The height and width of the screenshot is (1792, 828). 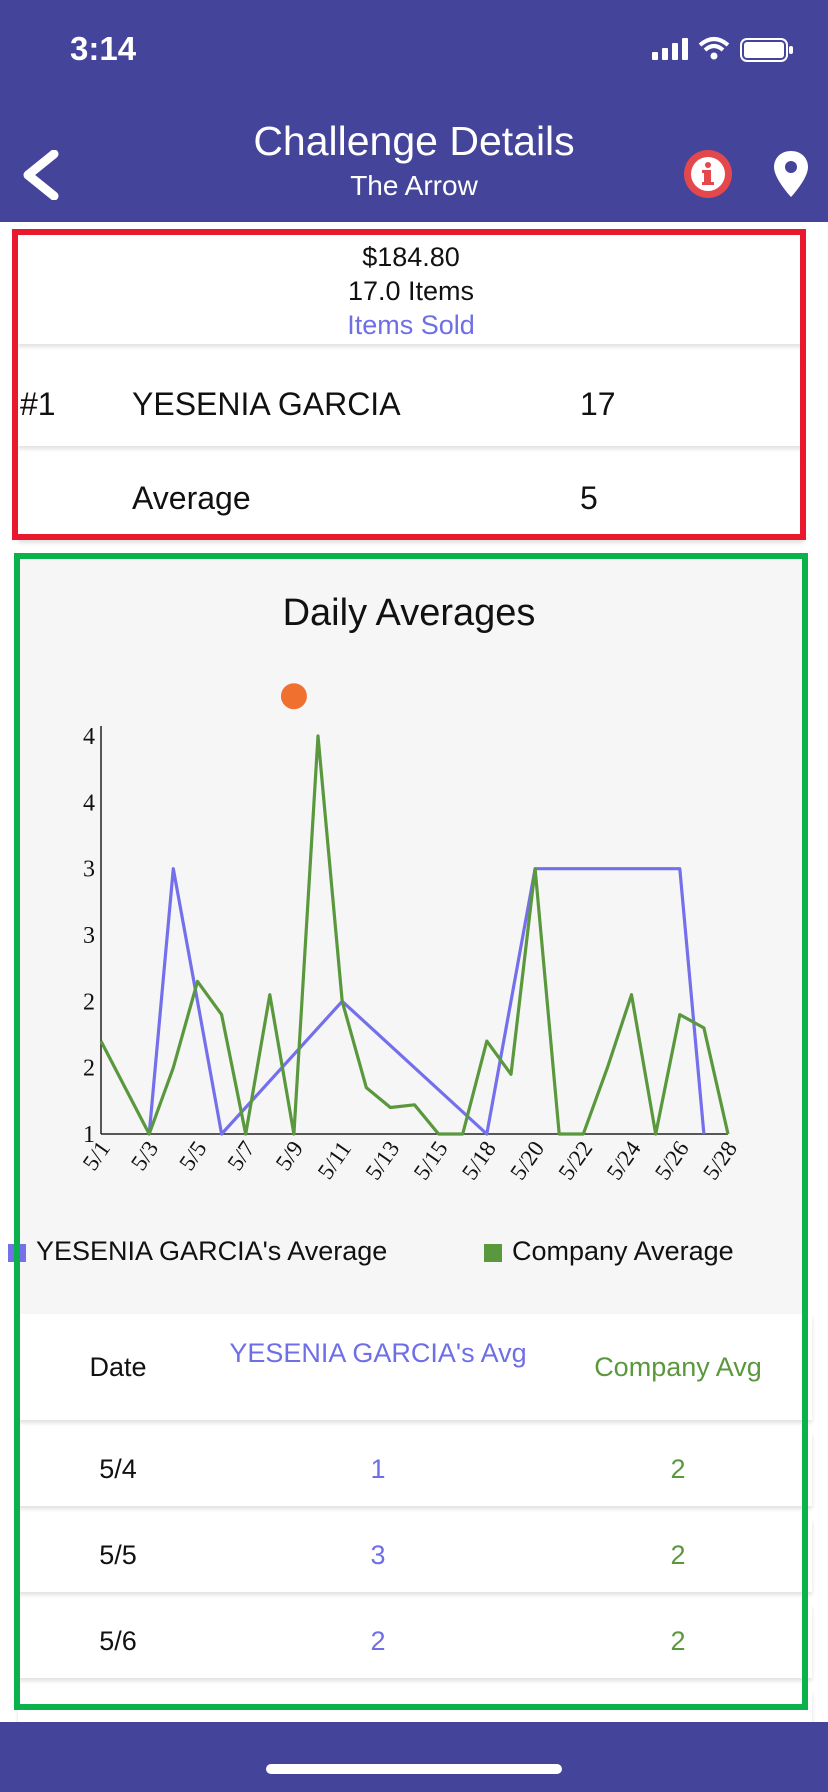 I want to click on back-chevron-icon, so click(x=40, y=175).